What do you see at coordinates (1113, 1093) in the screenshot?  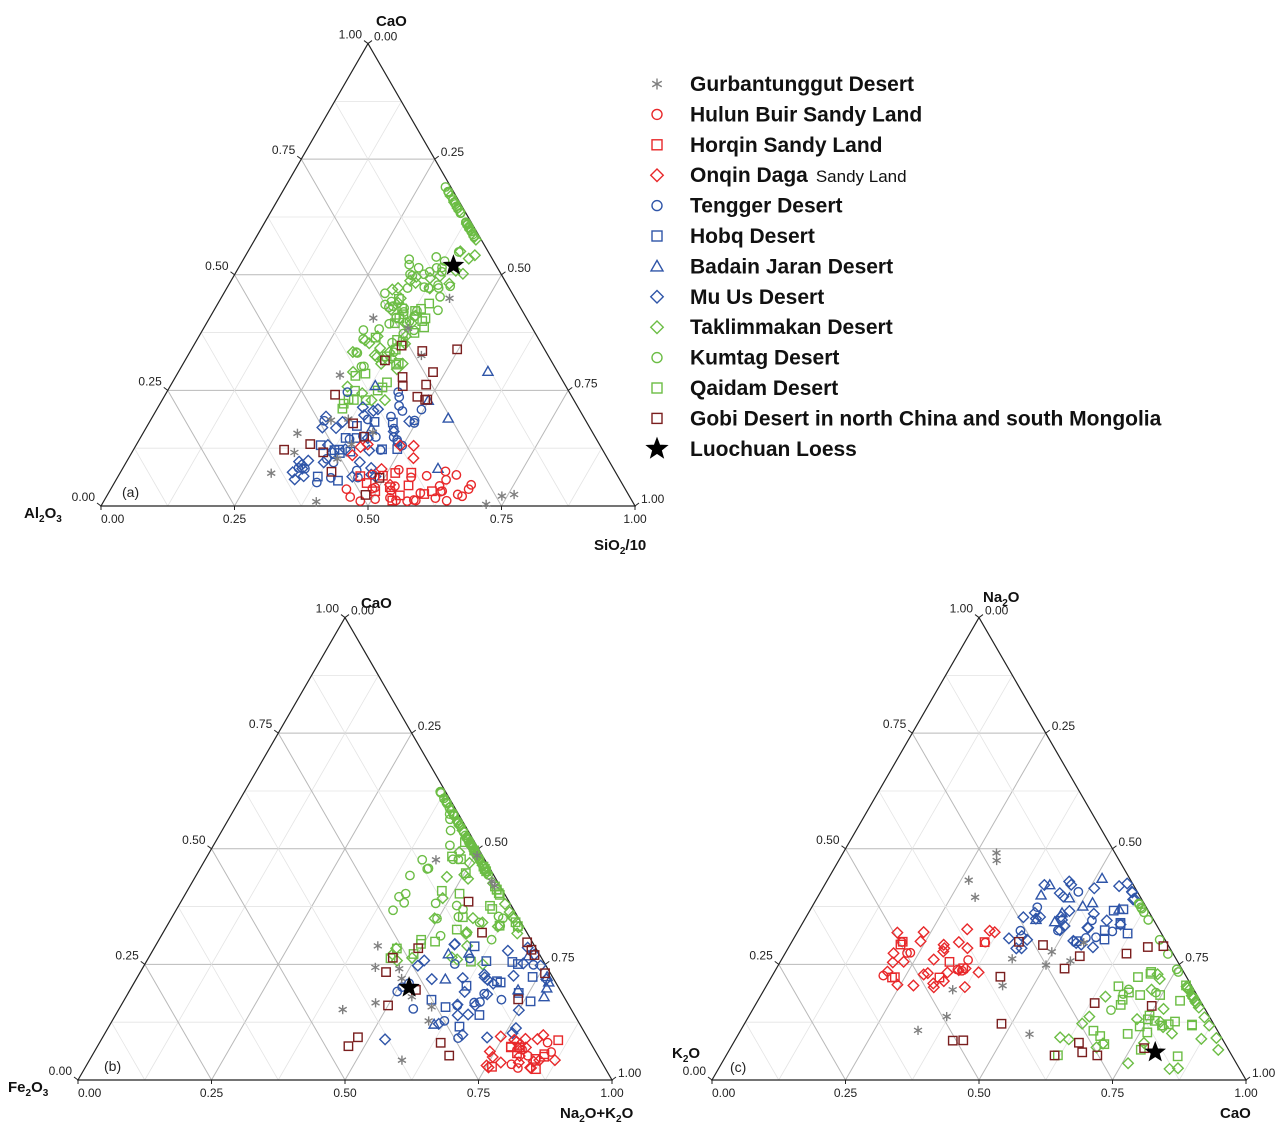 I see `bottom-tick-label: 0.75` at bounding box center [1113, 1093].